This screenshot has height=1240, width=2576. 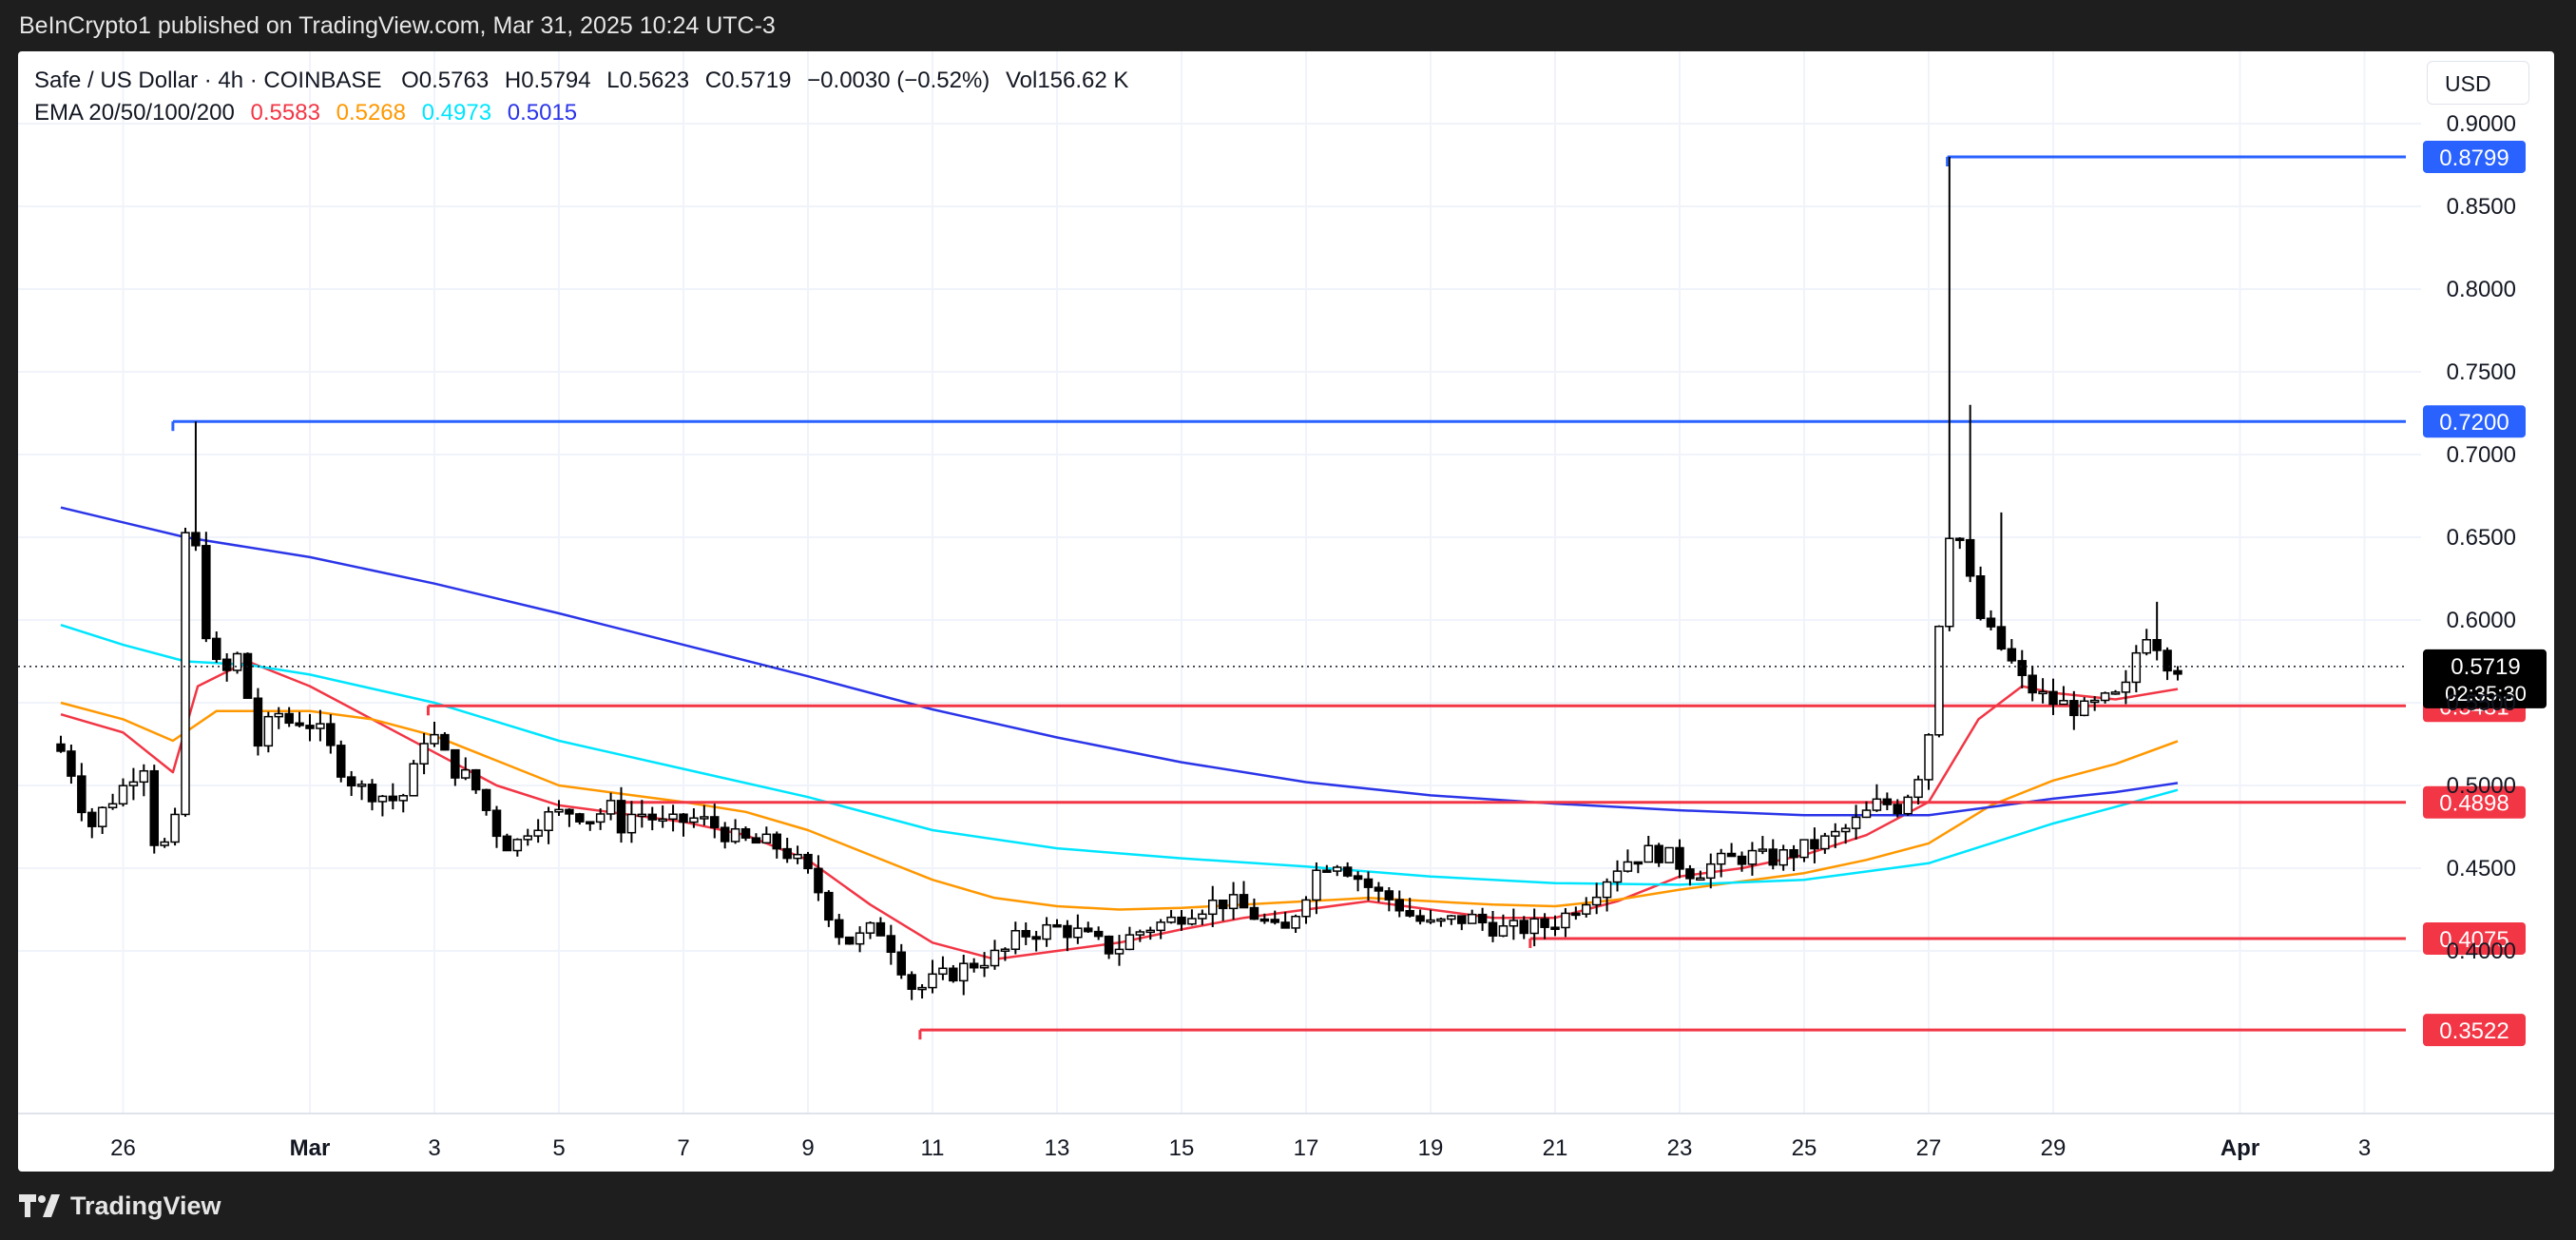 I want to click on y-tick-label: 0.7500, so click(x=2481, y=372).